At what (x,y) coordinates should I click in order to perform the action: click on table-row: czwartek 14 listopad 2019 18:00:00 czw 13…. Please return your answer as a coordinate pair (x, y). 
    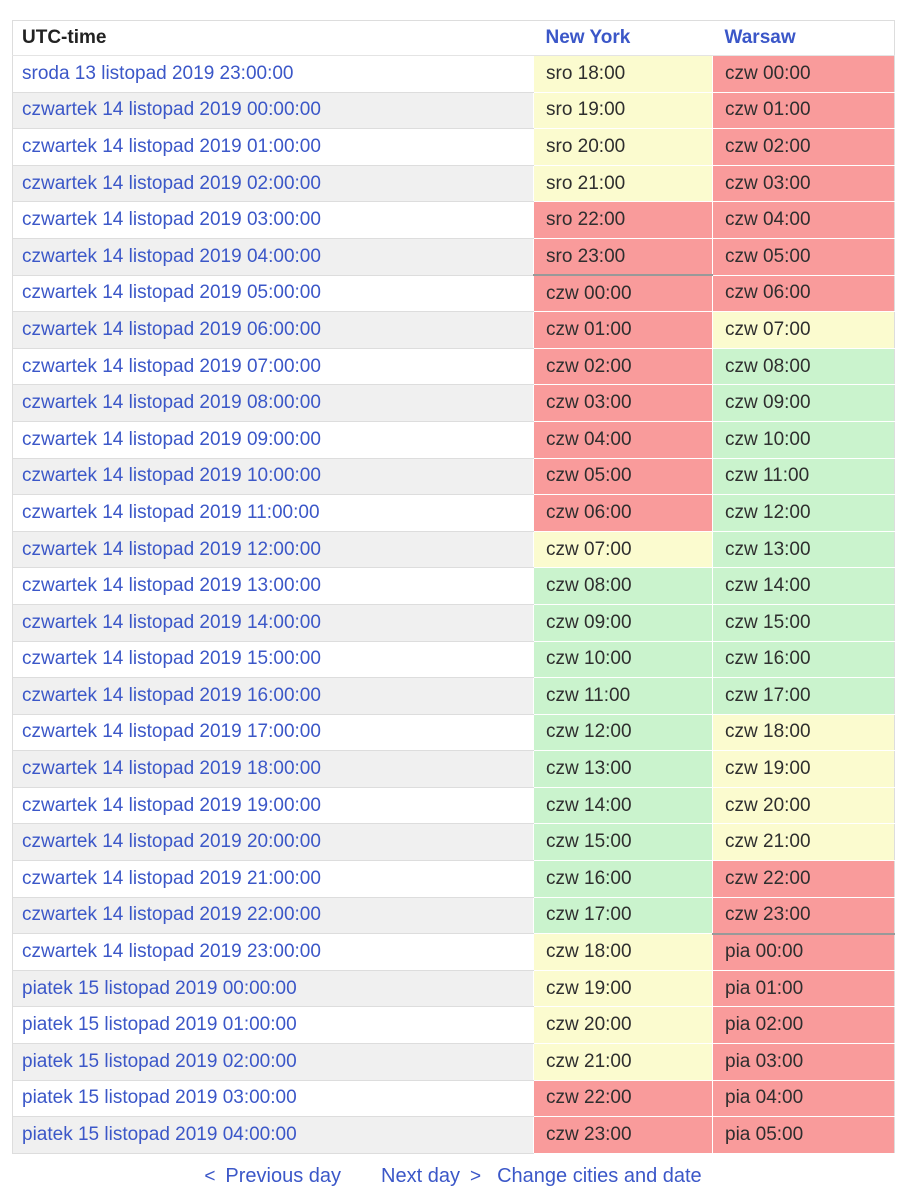
    Looking at the image, I should click on (453, 769).